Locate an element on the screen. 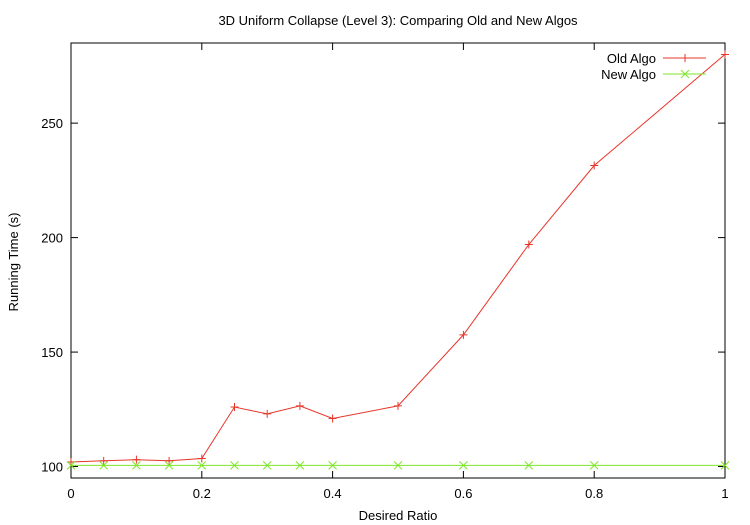 The height and width of the screenshot is (525, 750). y-tick-label: 200 is located at coordinates (52, 238).